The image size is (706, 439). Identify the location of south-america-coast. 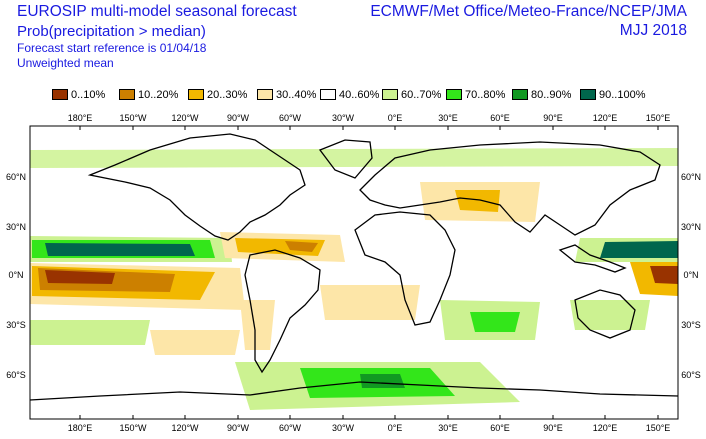
(282, 311).